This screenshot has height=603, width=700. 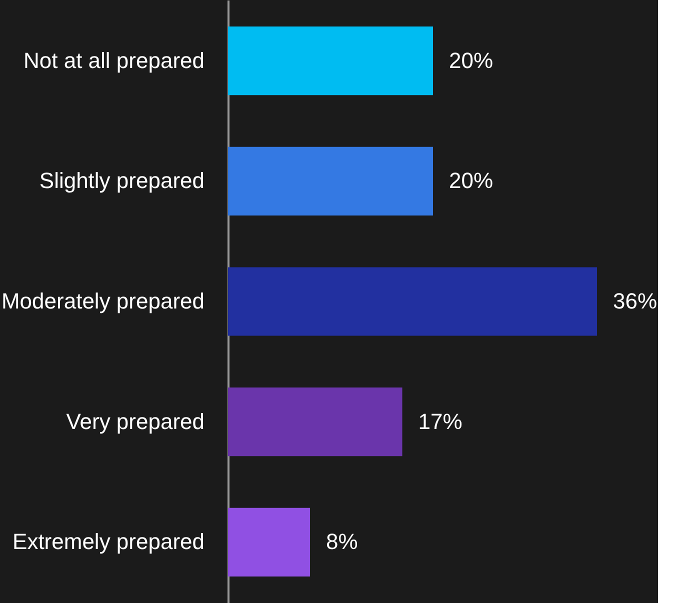 What do you see at coordinates (121, 181) in the screenshot?
I see `y-tick-label: Slightly prepared` at bounding box center [121, 181].